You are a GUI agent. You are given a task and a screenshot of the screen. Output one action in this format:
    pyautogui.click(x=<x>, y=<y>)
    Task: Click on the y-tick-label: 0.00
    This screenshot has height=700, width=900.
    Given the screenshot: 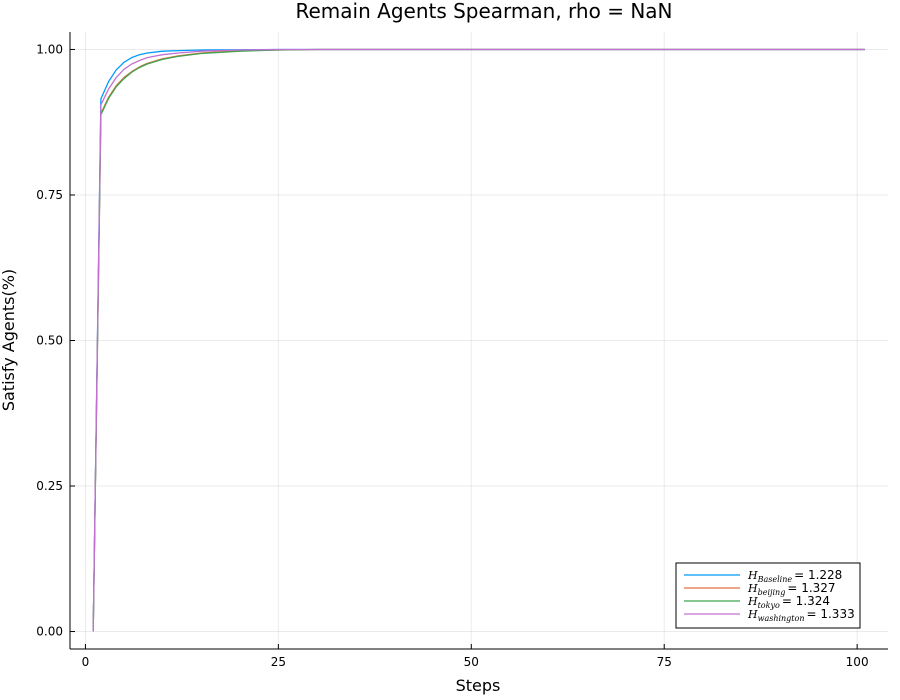 What is the action you would take?
    pyautogui.click(x=49, y=632)
    